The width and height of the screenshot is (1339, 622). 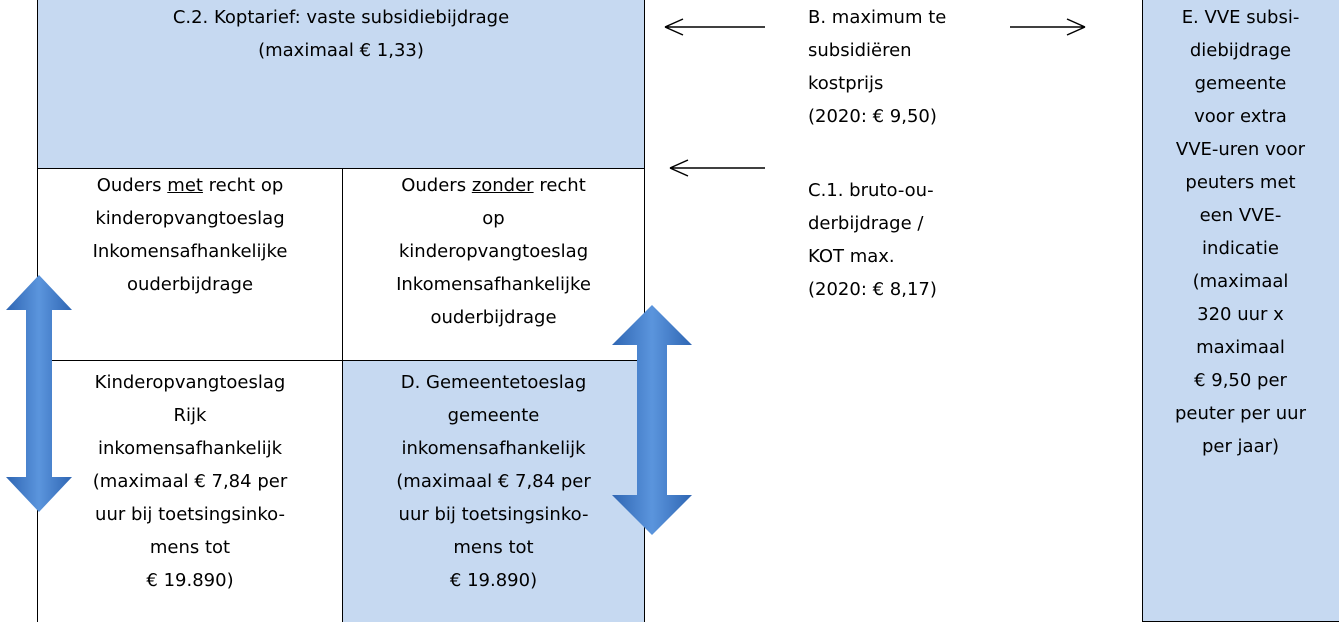 I want to click on text-line: Ouders zonder recht, so click(x=493, y=185).